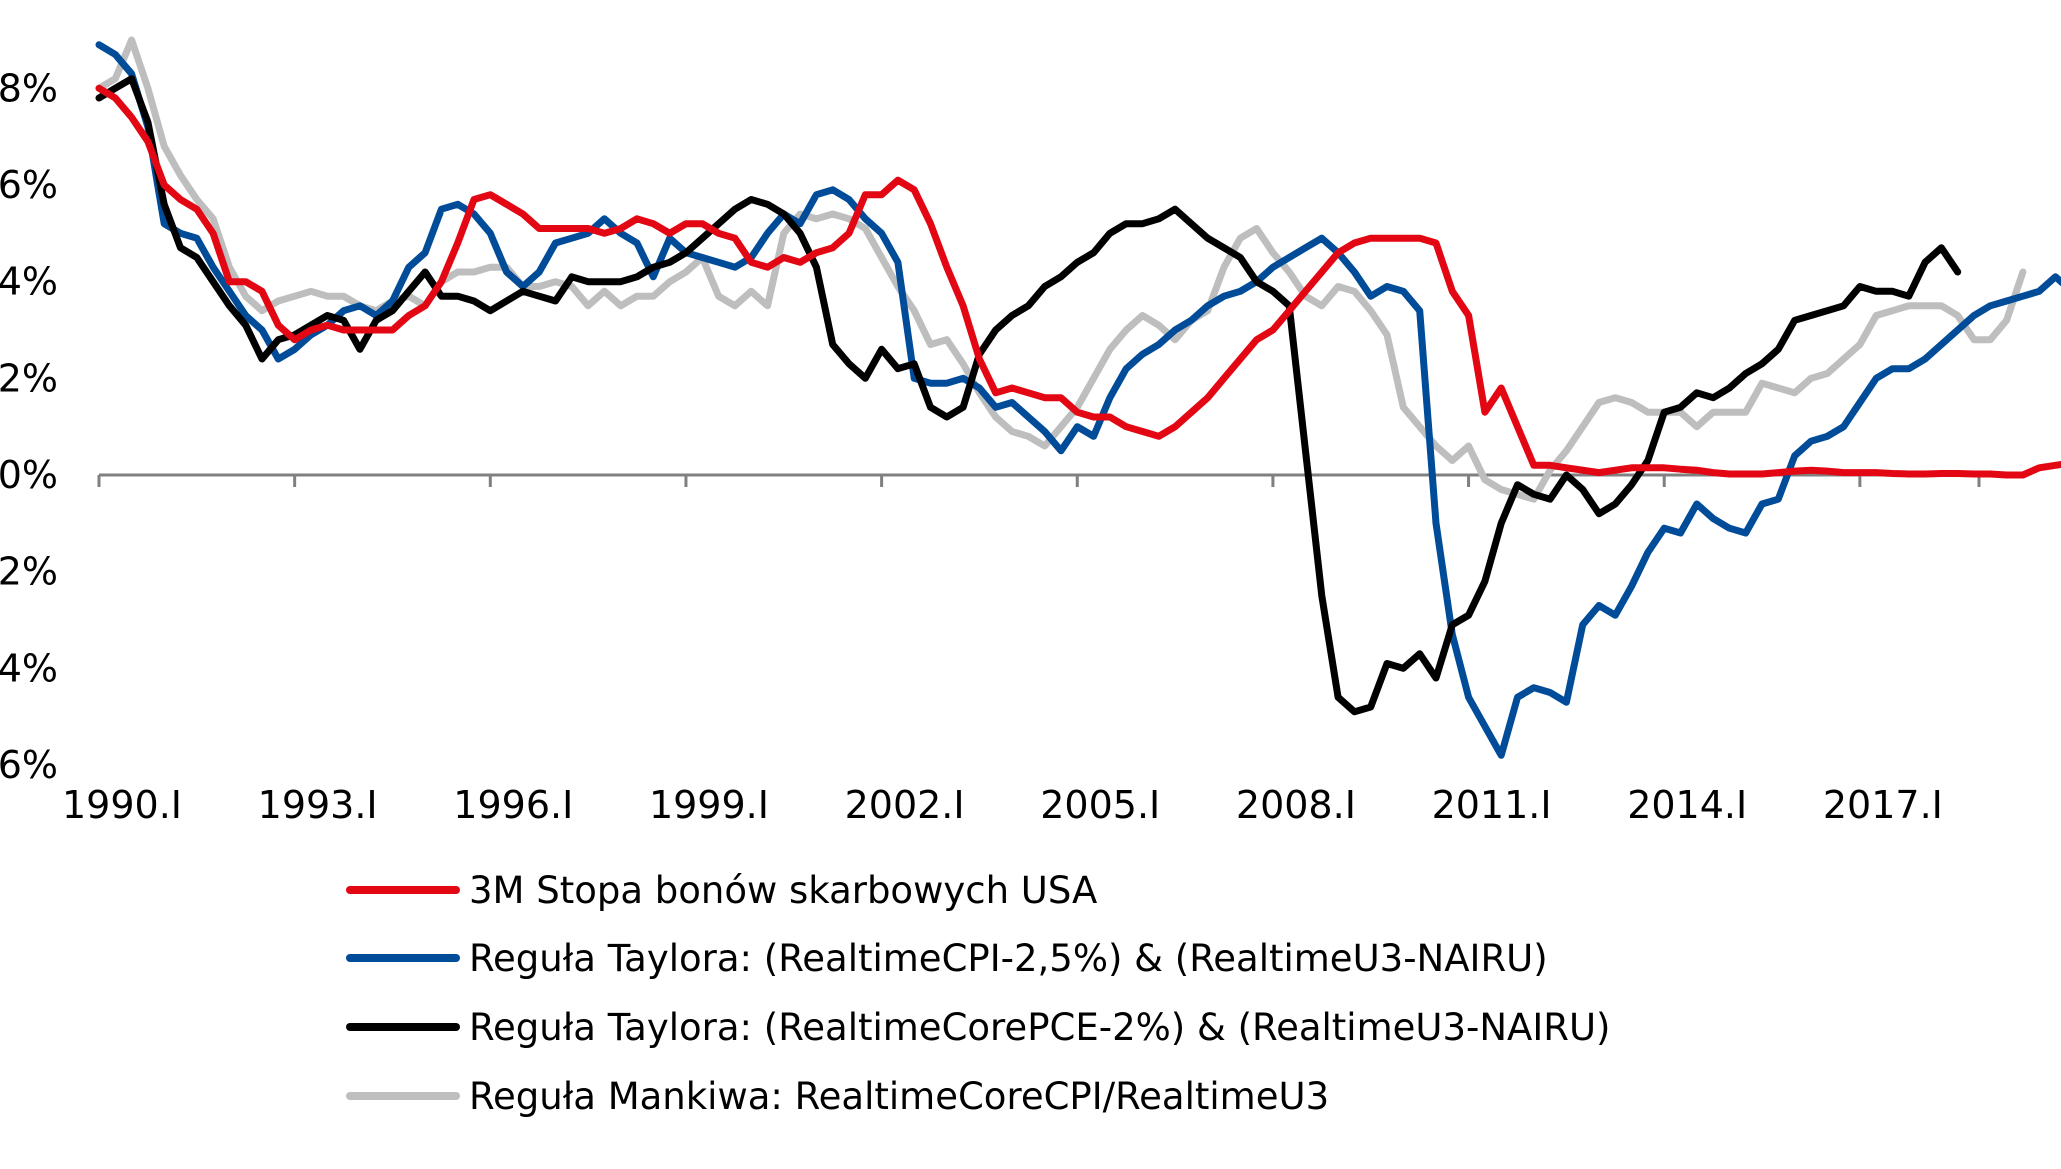  I want to click on x-tick-label: 2014.I, so click(1687, 805).